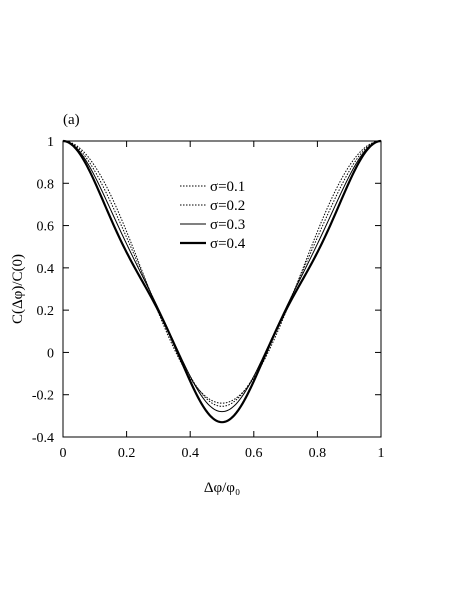 This screenshot has width=463, height=599. I want to click on x-tick-label: 0.2, so click(127, 453).